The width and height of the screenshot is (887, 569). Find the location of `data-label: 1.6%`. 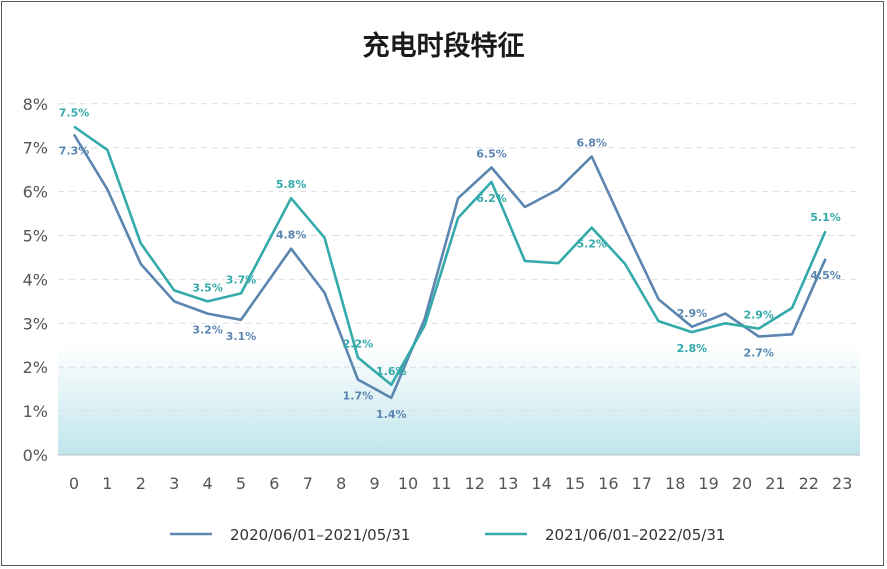

data-label: 1.6% is located at coordinates (391, 371).